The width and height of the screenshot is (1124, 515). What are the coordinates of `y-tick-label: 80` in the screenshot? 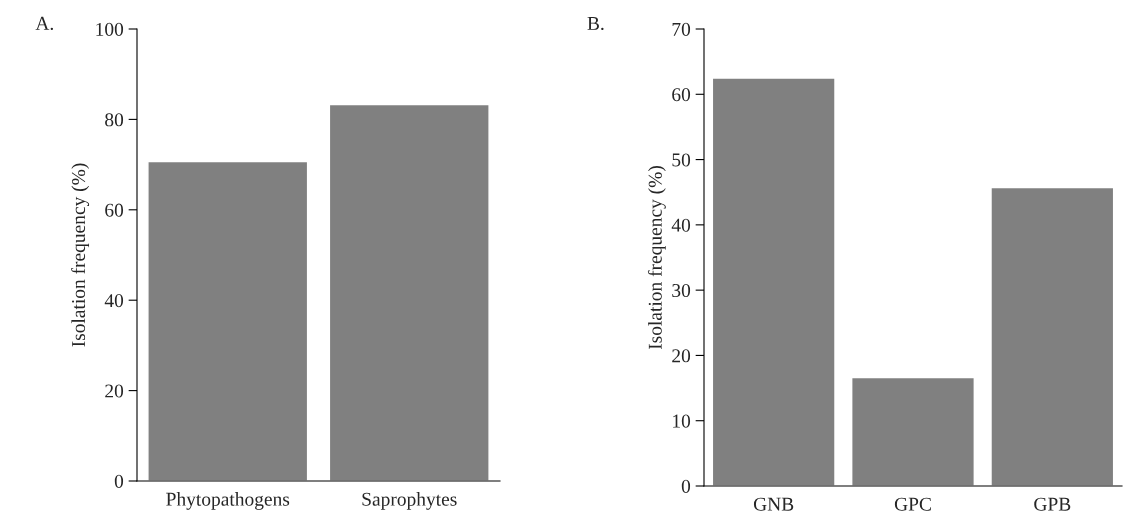 It's located at (114, 120).